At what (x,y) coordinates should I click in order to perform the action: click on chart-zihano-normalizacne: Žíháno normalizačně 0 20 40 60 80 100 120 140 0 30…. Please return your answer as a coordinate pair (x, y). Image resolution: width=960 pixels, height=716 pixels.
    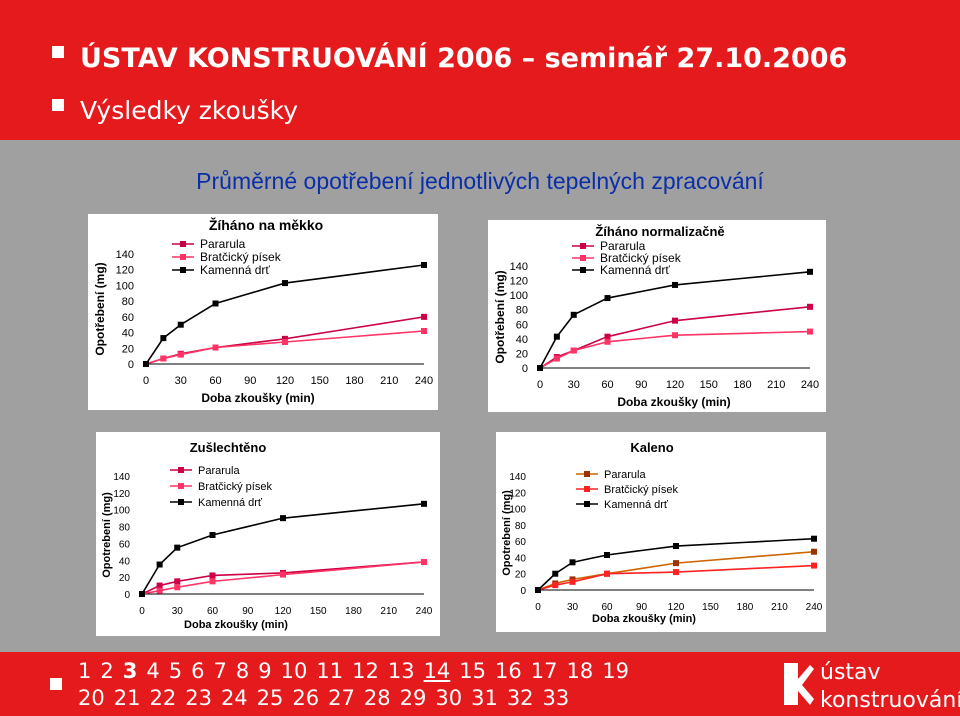
    Looking at the image, I should click on (657, 316).